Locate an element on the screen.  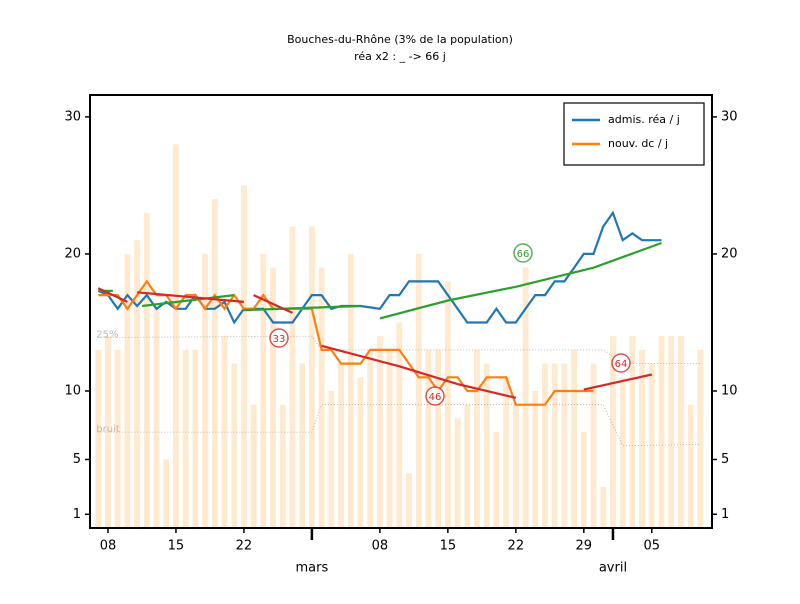
reference-label: 25% is located at coordinates (107, 335).